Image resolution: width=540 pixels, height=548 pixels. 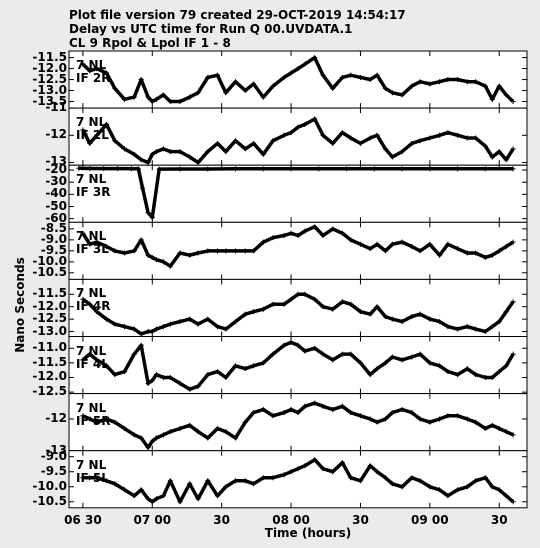 What do you see at coordinates (93, 420) in the screenshot?
I see `panel-label: IF 5R` at bounding box center [93, 420].